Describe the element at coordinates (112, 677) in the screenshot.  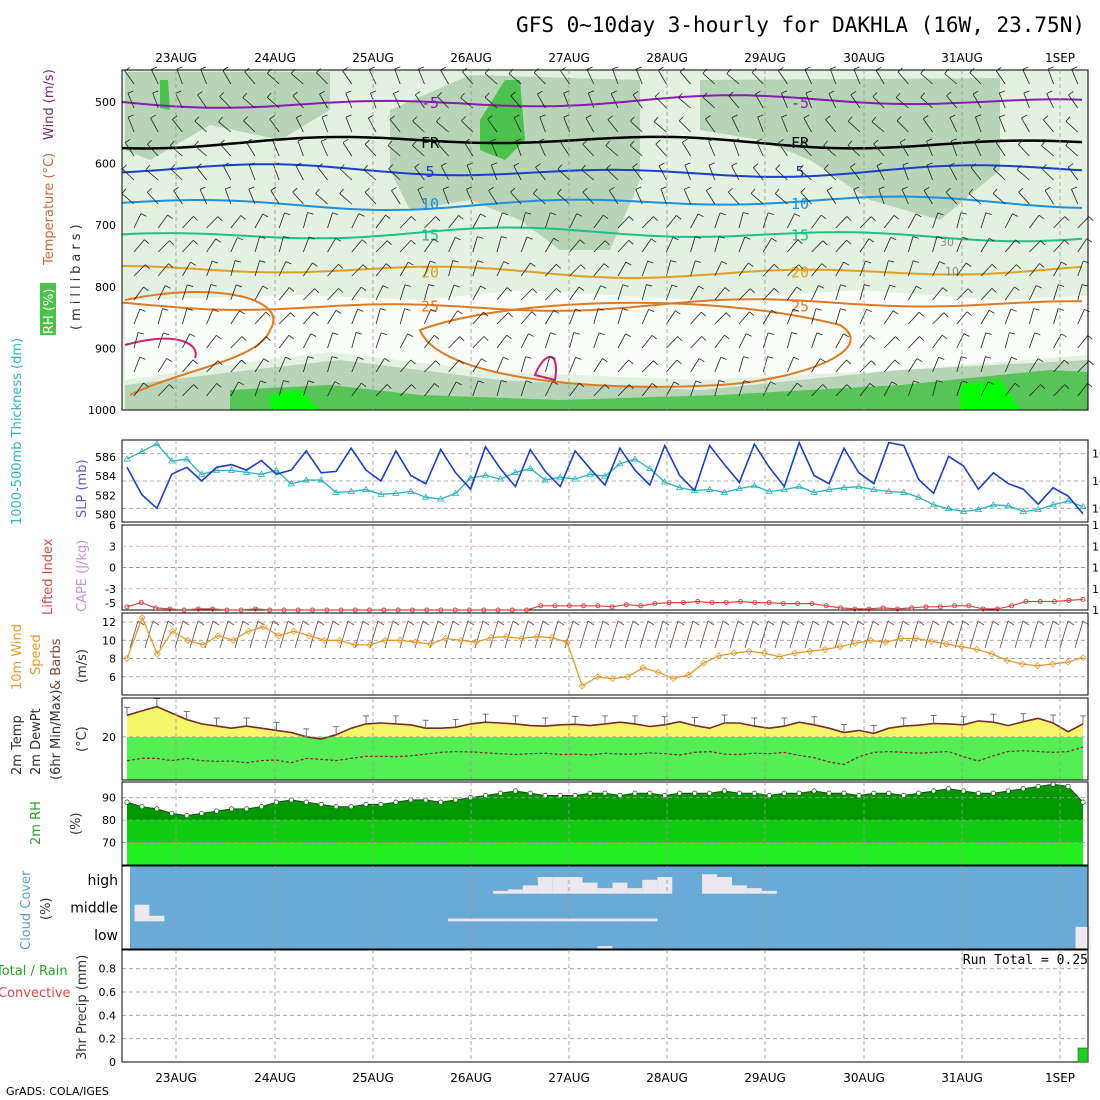
I see `tick-label: 6` at that location.